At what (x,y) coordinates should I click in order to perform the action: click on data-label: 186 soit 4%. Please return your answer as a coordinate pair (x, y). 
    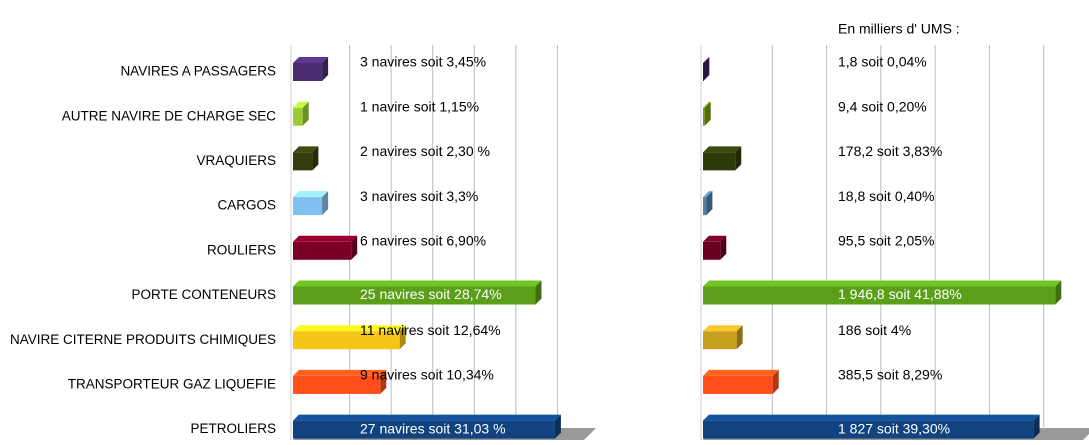
    Looking at the image, I should click on (874, 330).